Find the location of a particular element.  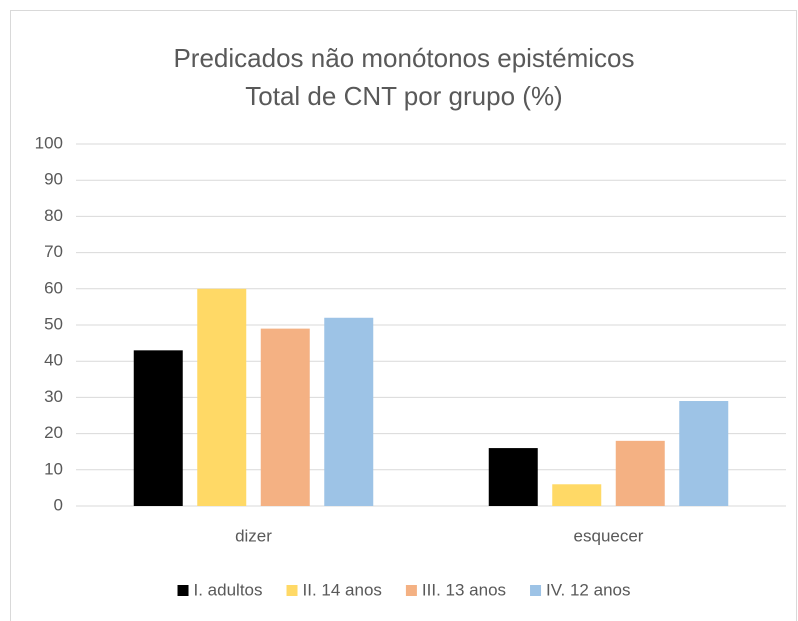

y-tick-label: 10 is located at coordinates (53, 468).